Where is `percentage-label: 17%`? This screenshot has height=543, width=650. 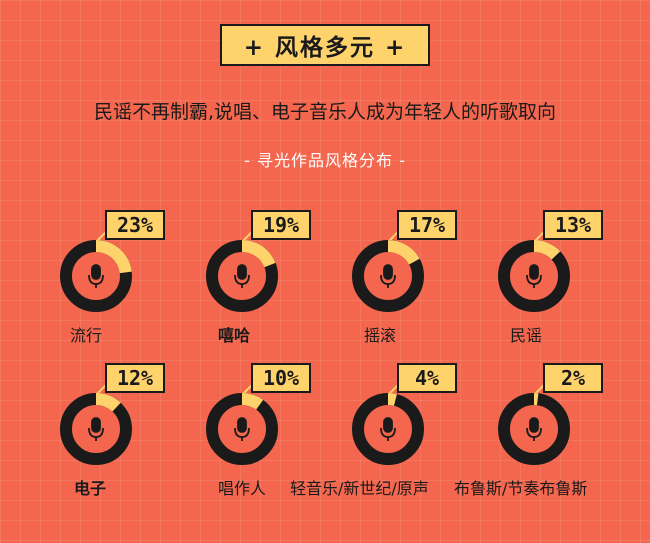
percentage-label: 17% is located at coordinates (427, 225).